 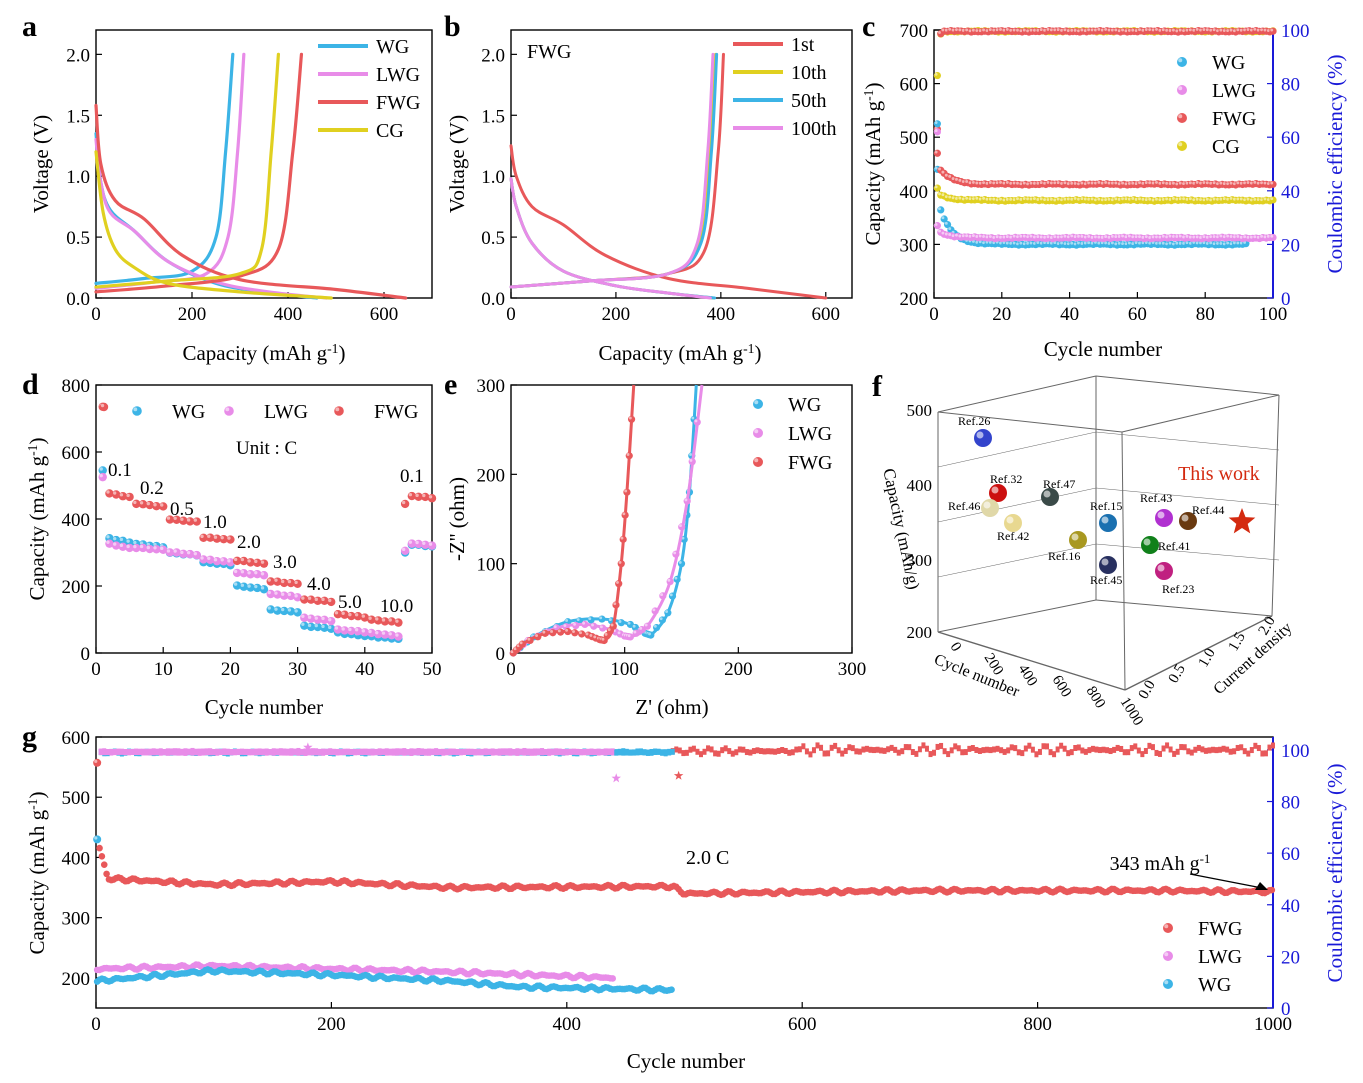 What do you see at coordinates (1013, 536) in the screenshot?
I see `ref-label: Ref.42` at bounding box center [1013, 536].